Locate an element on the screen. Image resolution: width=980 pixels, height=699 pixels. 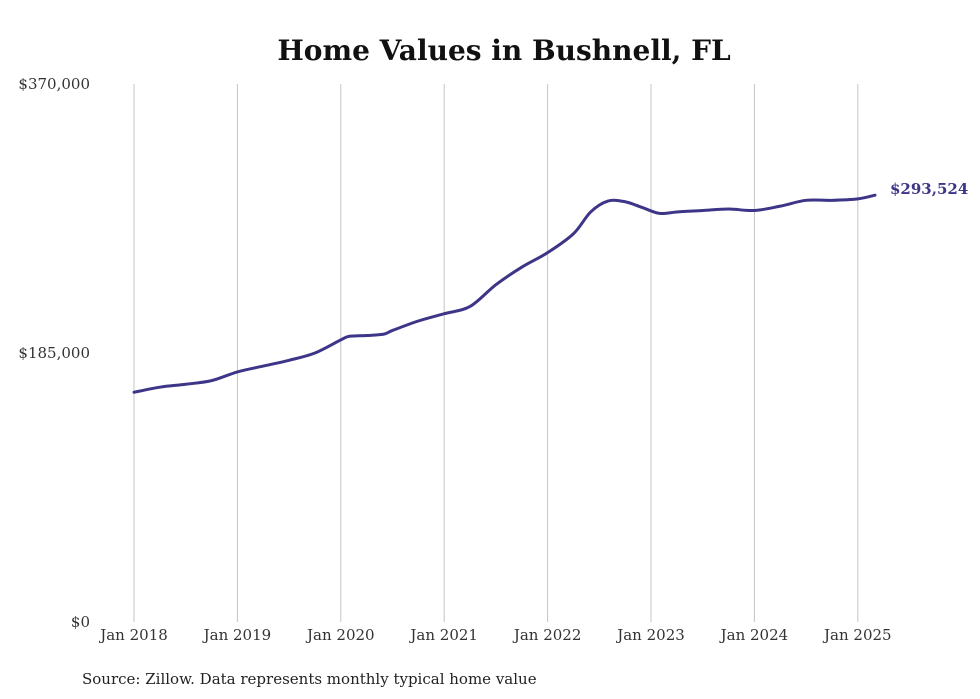
y-tick-label-2: $370,000 is located at coordinates (54, 84).